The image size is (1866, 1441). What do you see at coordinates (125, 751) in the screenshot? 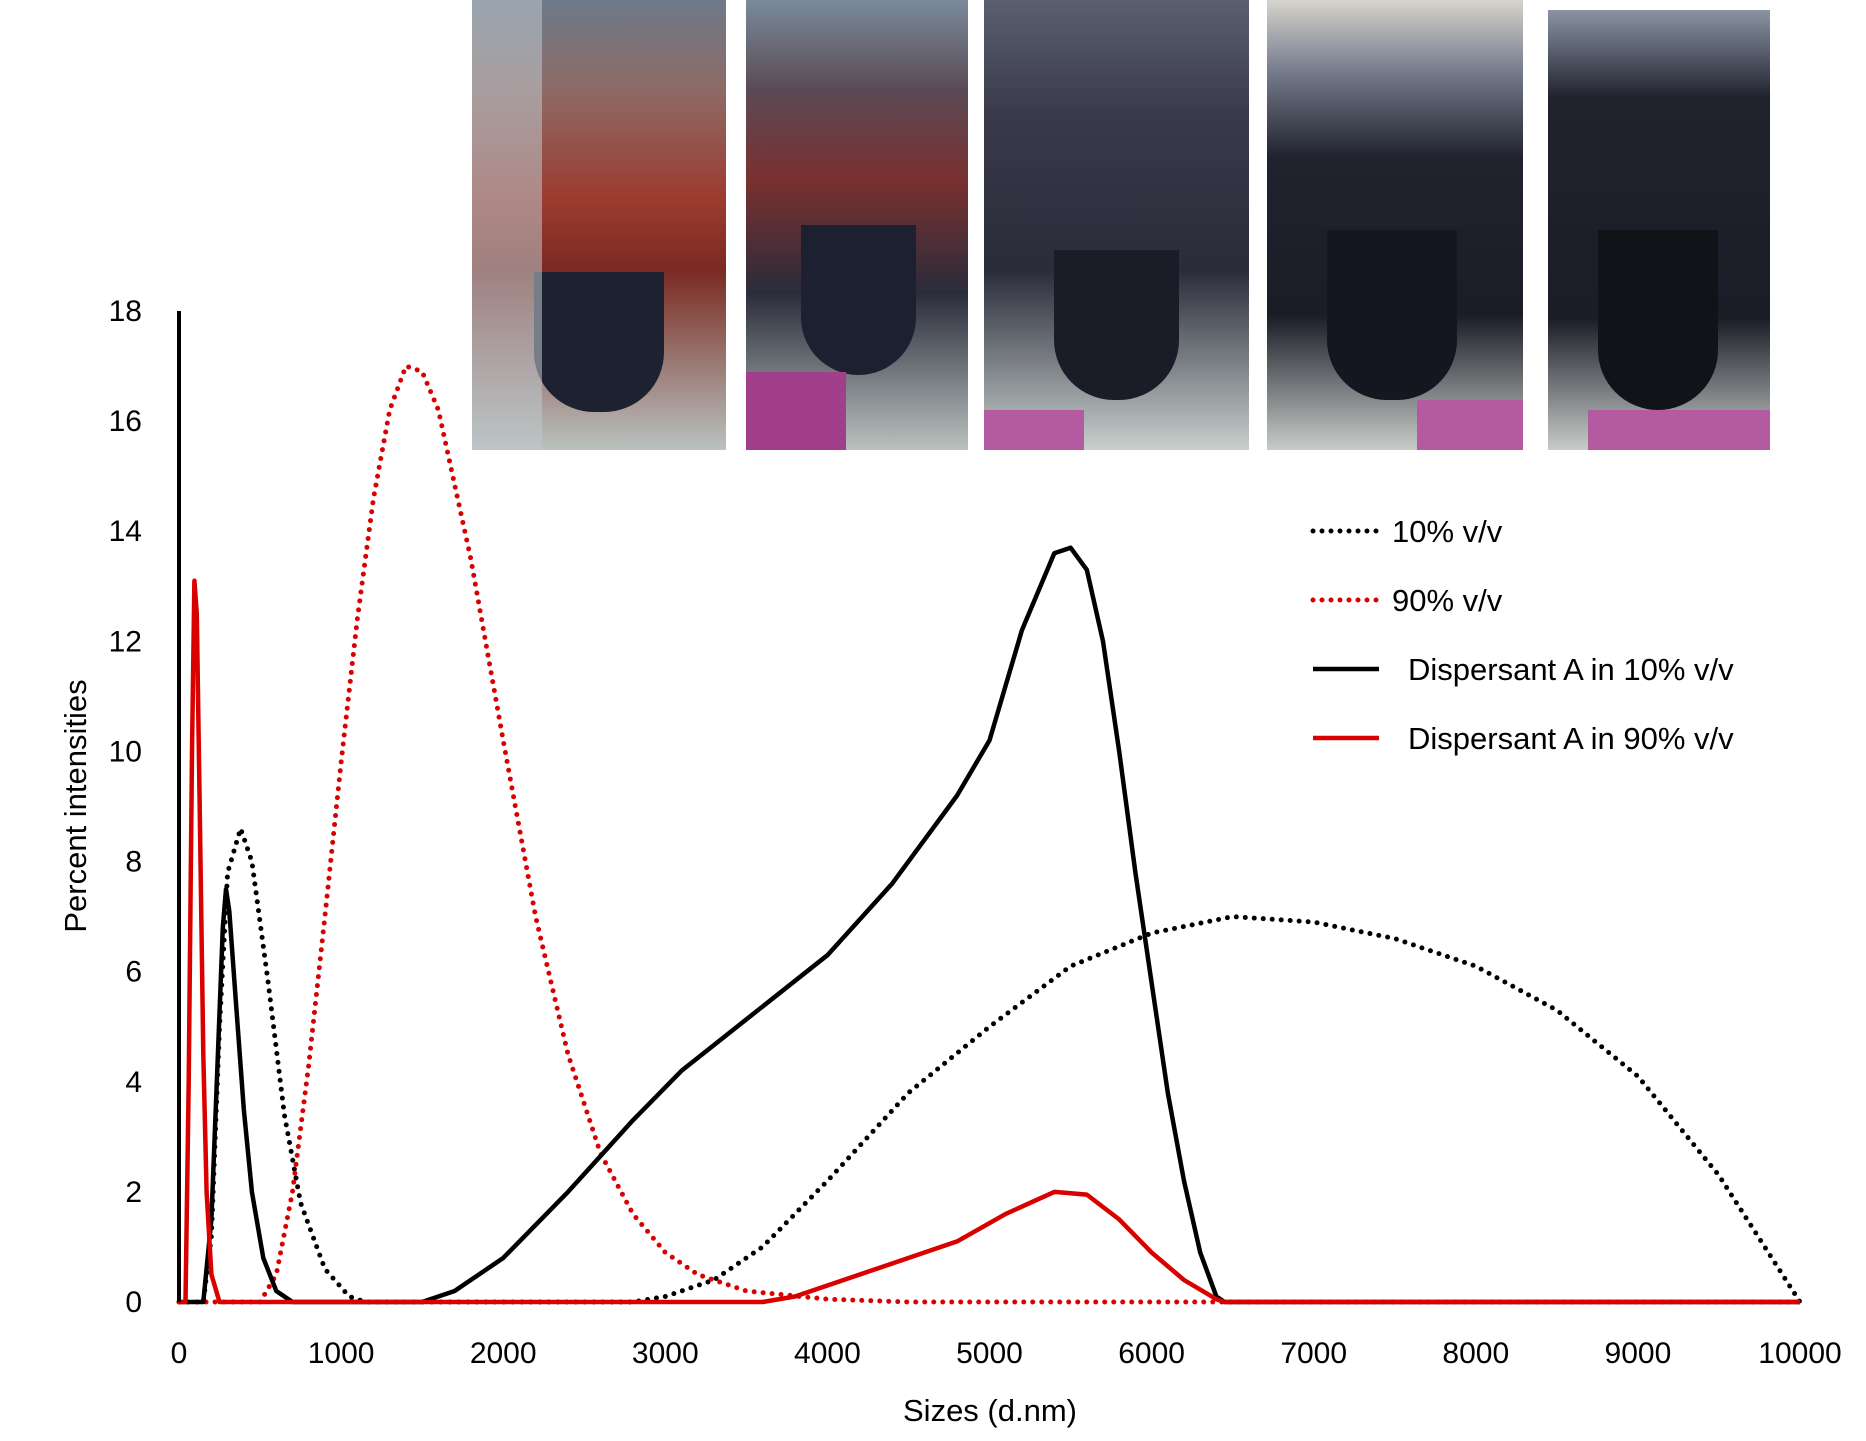
I see `y-tick-label: 10` at bounding box center [125, 751].